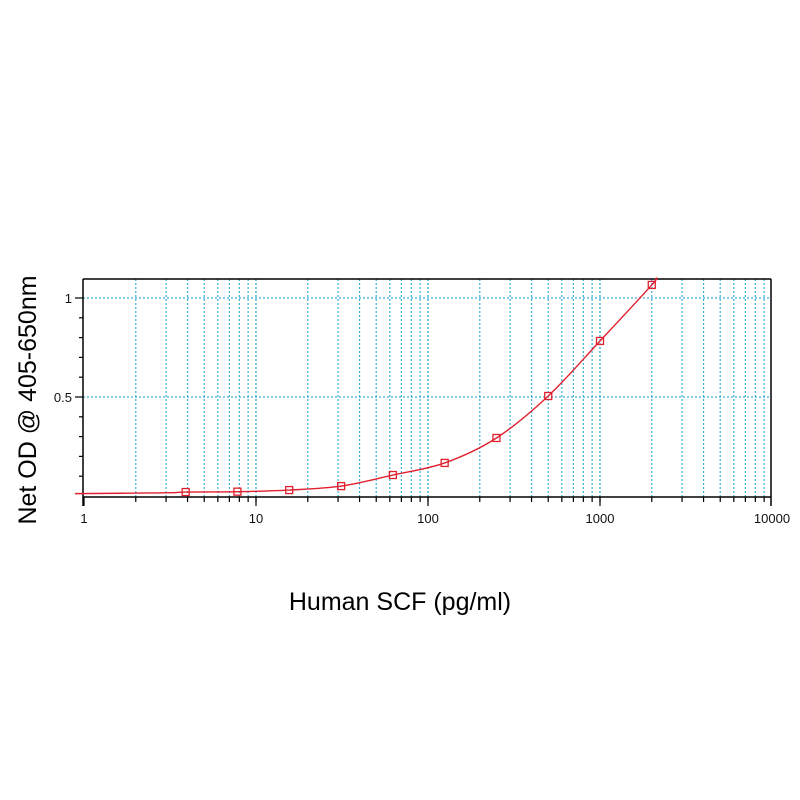  I want to click on y-tick-label: 1, so click(68, 298).